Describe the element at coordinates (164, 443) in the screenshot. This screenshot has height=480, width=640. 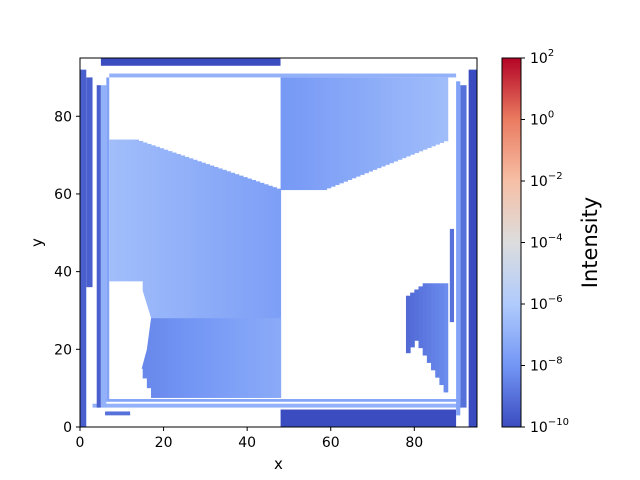
I see `x-tick-label: 20` at that location.